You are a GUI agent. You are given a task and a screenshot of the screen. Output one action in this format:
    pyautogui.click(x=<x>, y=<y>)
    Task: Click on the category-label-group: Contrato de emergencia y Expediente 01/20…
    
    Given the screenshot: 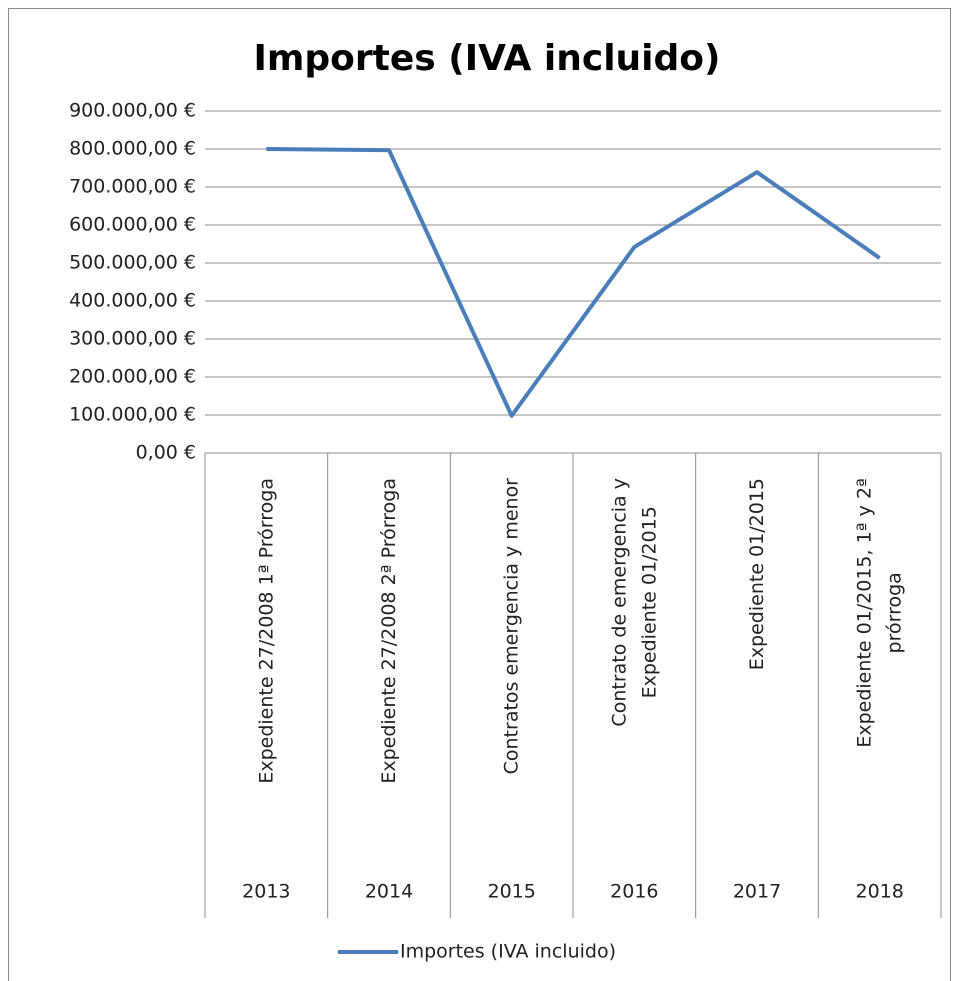 What is the action you would take?
    pyautogui.click(x=634, y=602)
    